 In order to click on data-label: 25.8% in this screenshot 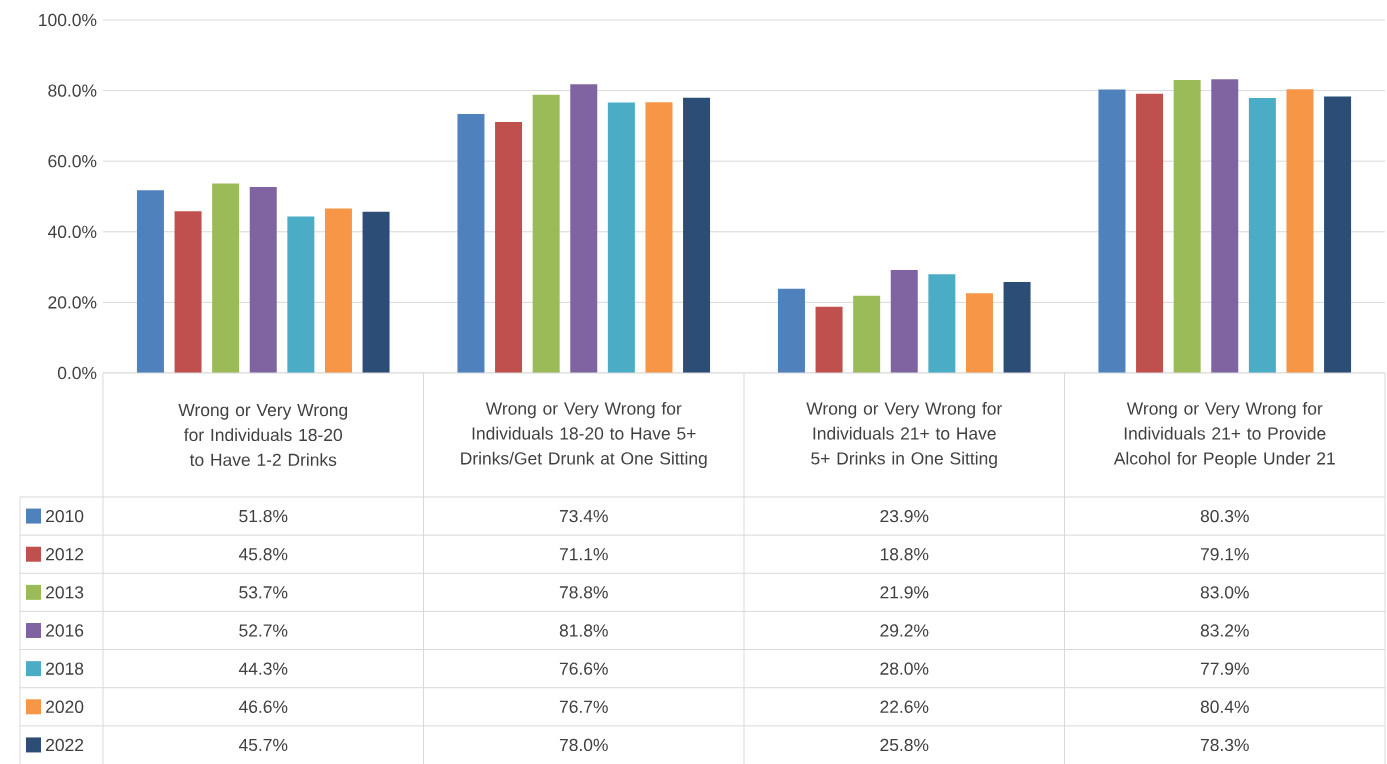, I will do `click(904, 745)`.